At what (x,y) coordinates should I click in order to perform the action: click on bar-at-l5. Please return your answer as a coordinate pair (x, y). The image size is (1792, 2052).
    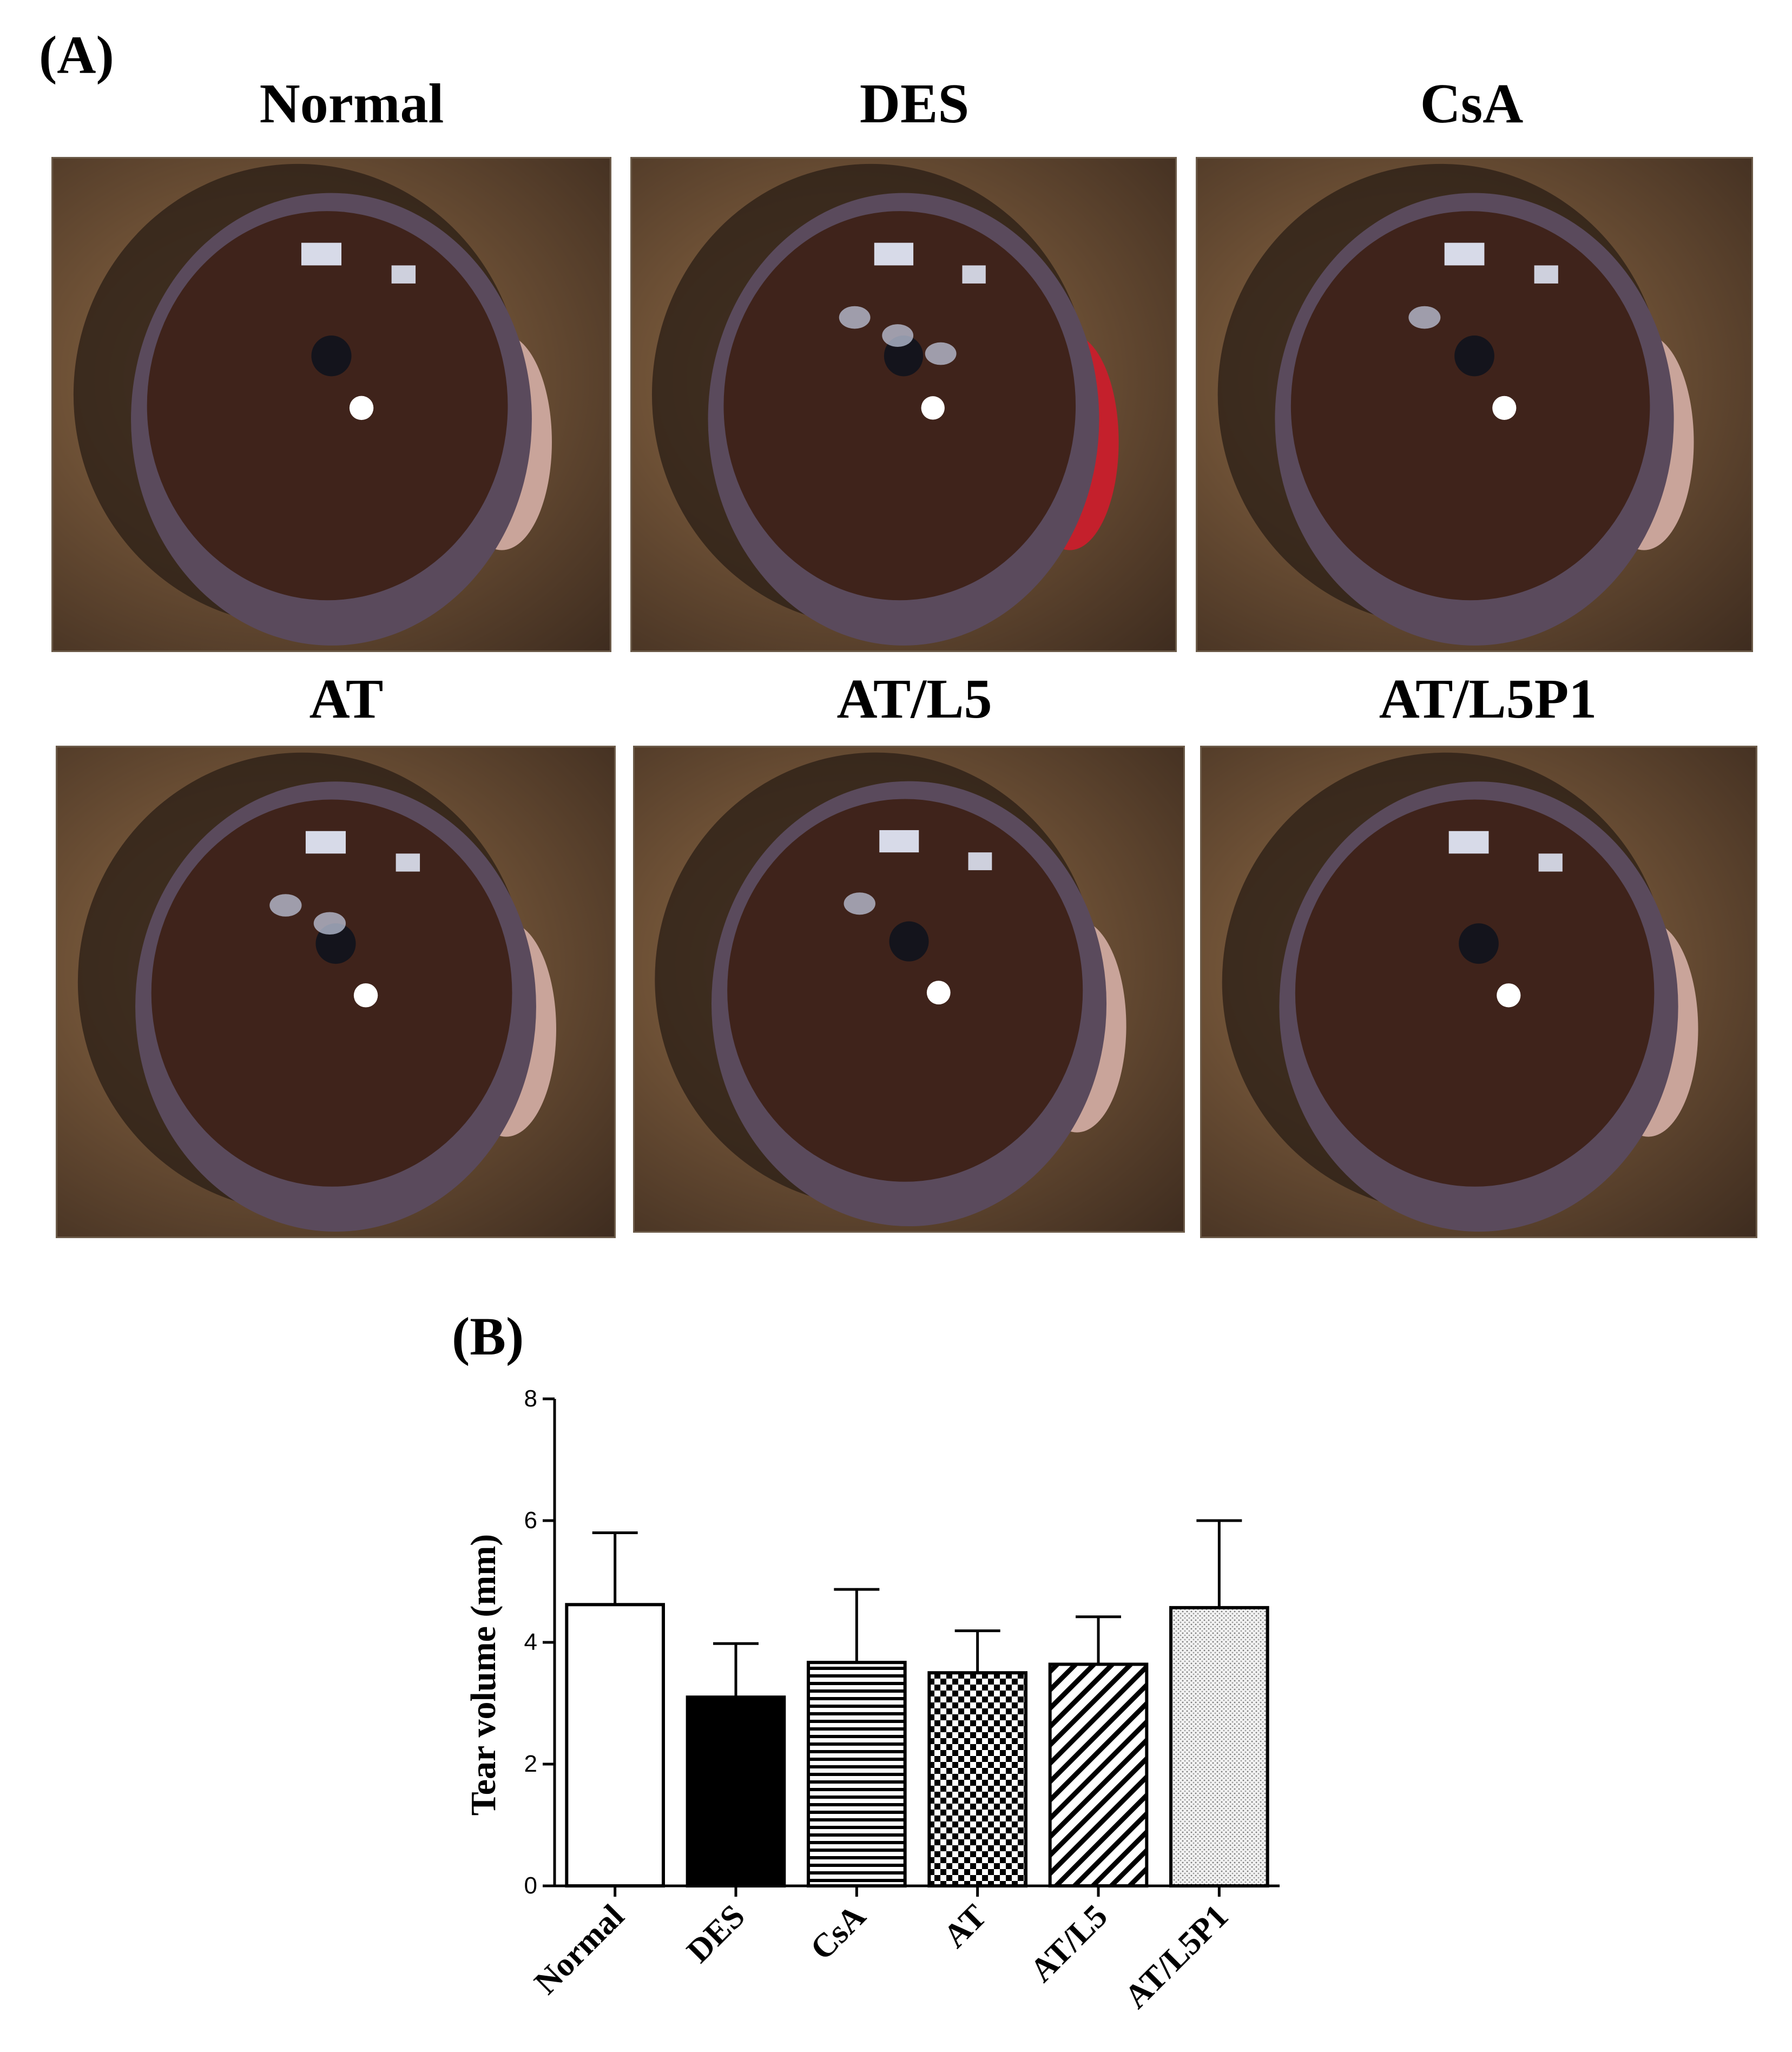
    Looking at the image, I should click on (1098, 1774).